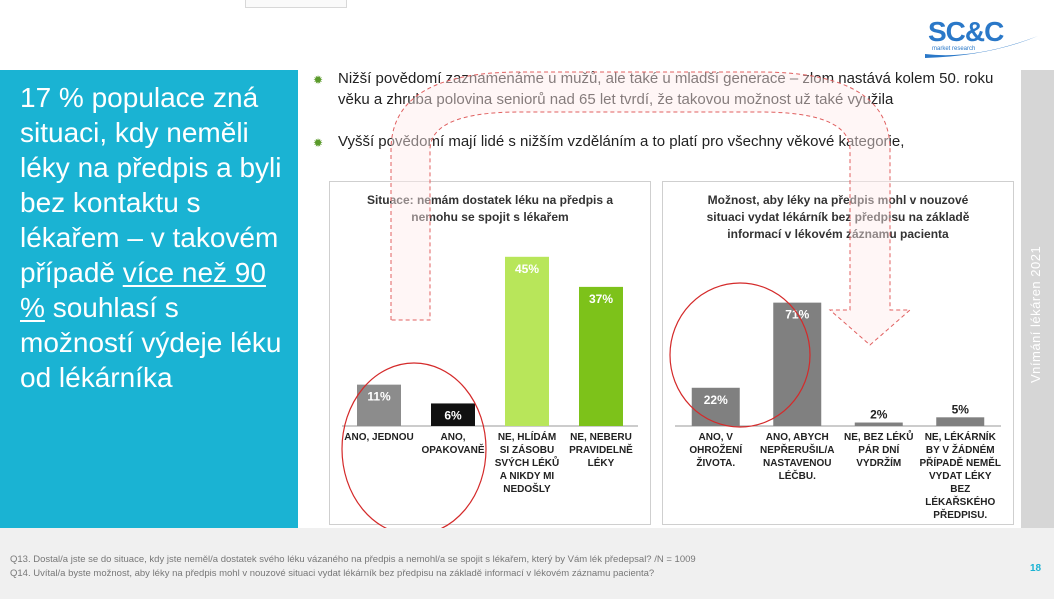 The image size is (1054, 599). I want to click on category-label-line: NE, BEZ LÉKŮ, so click(878, 436).